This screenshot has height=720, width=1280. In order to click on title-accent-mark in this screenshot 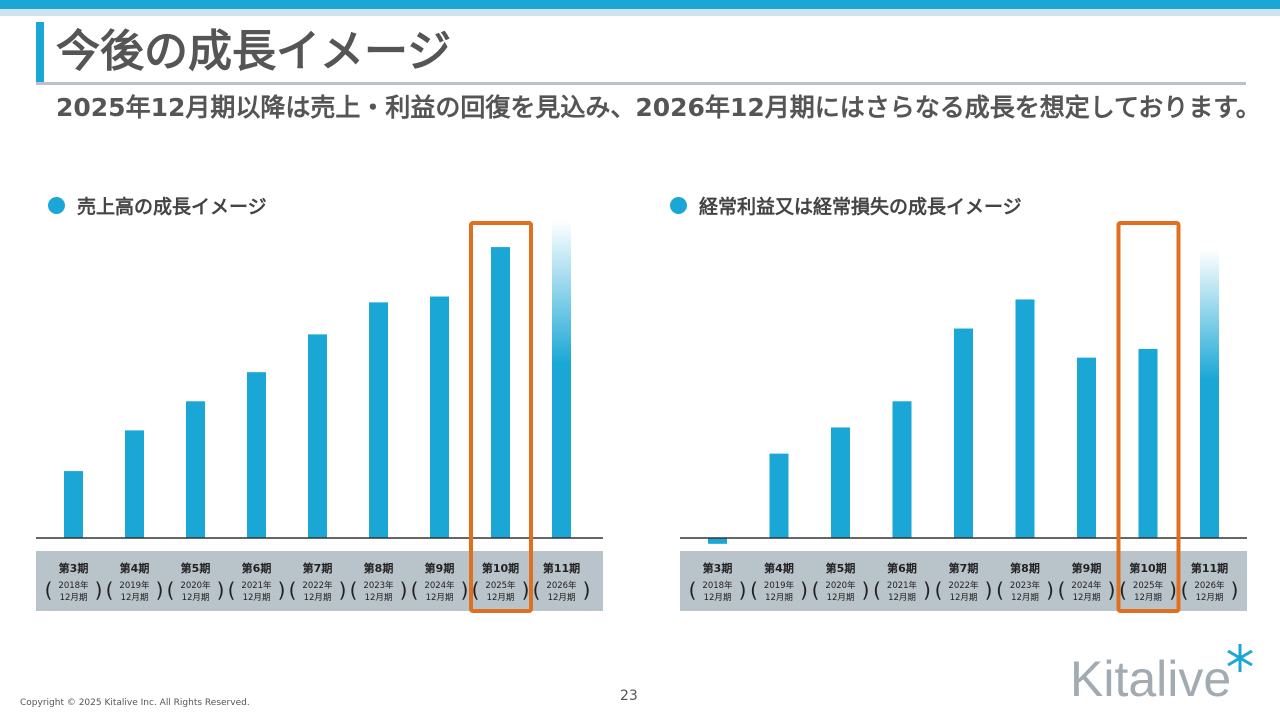, I will do `click(40, 52)`.